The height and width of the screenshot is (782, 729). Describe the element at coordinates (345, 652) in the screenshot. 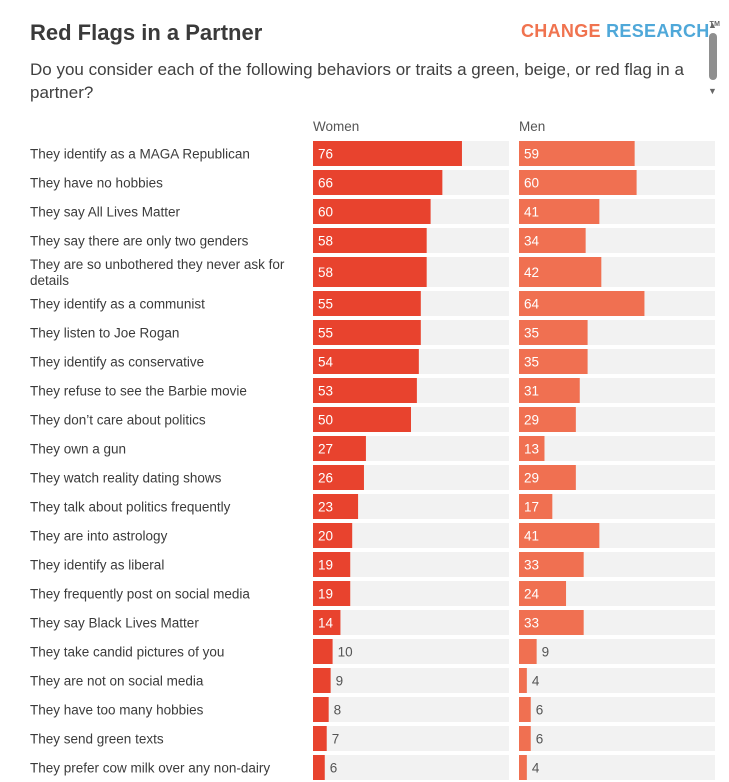

I see `data-label-women: 10` at that location.